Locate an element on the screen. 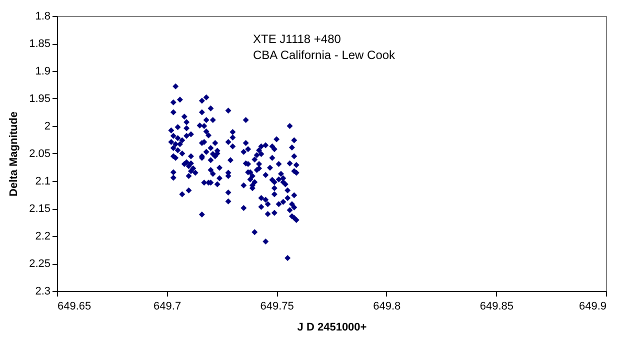 The image size is (620, 340). x-tick-label: 649.65 is located at coordinates (75, 306).